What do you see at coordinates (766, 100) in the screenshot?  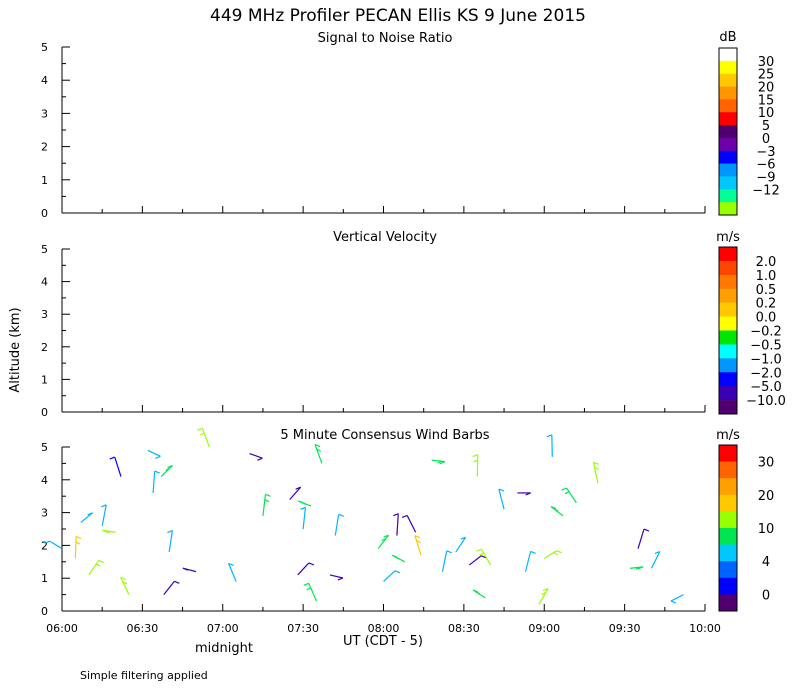 I see `colorbar-label: 15` at bounding box center [766, 100].